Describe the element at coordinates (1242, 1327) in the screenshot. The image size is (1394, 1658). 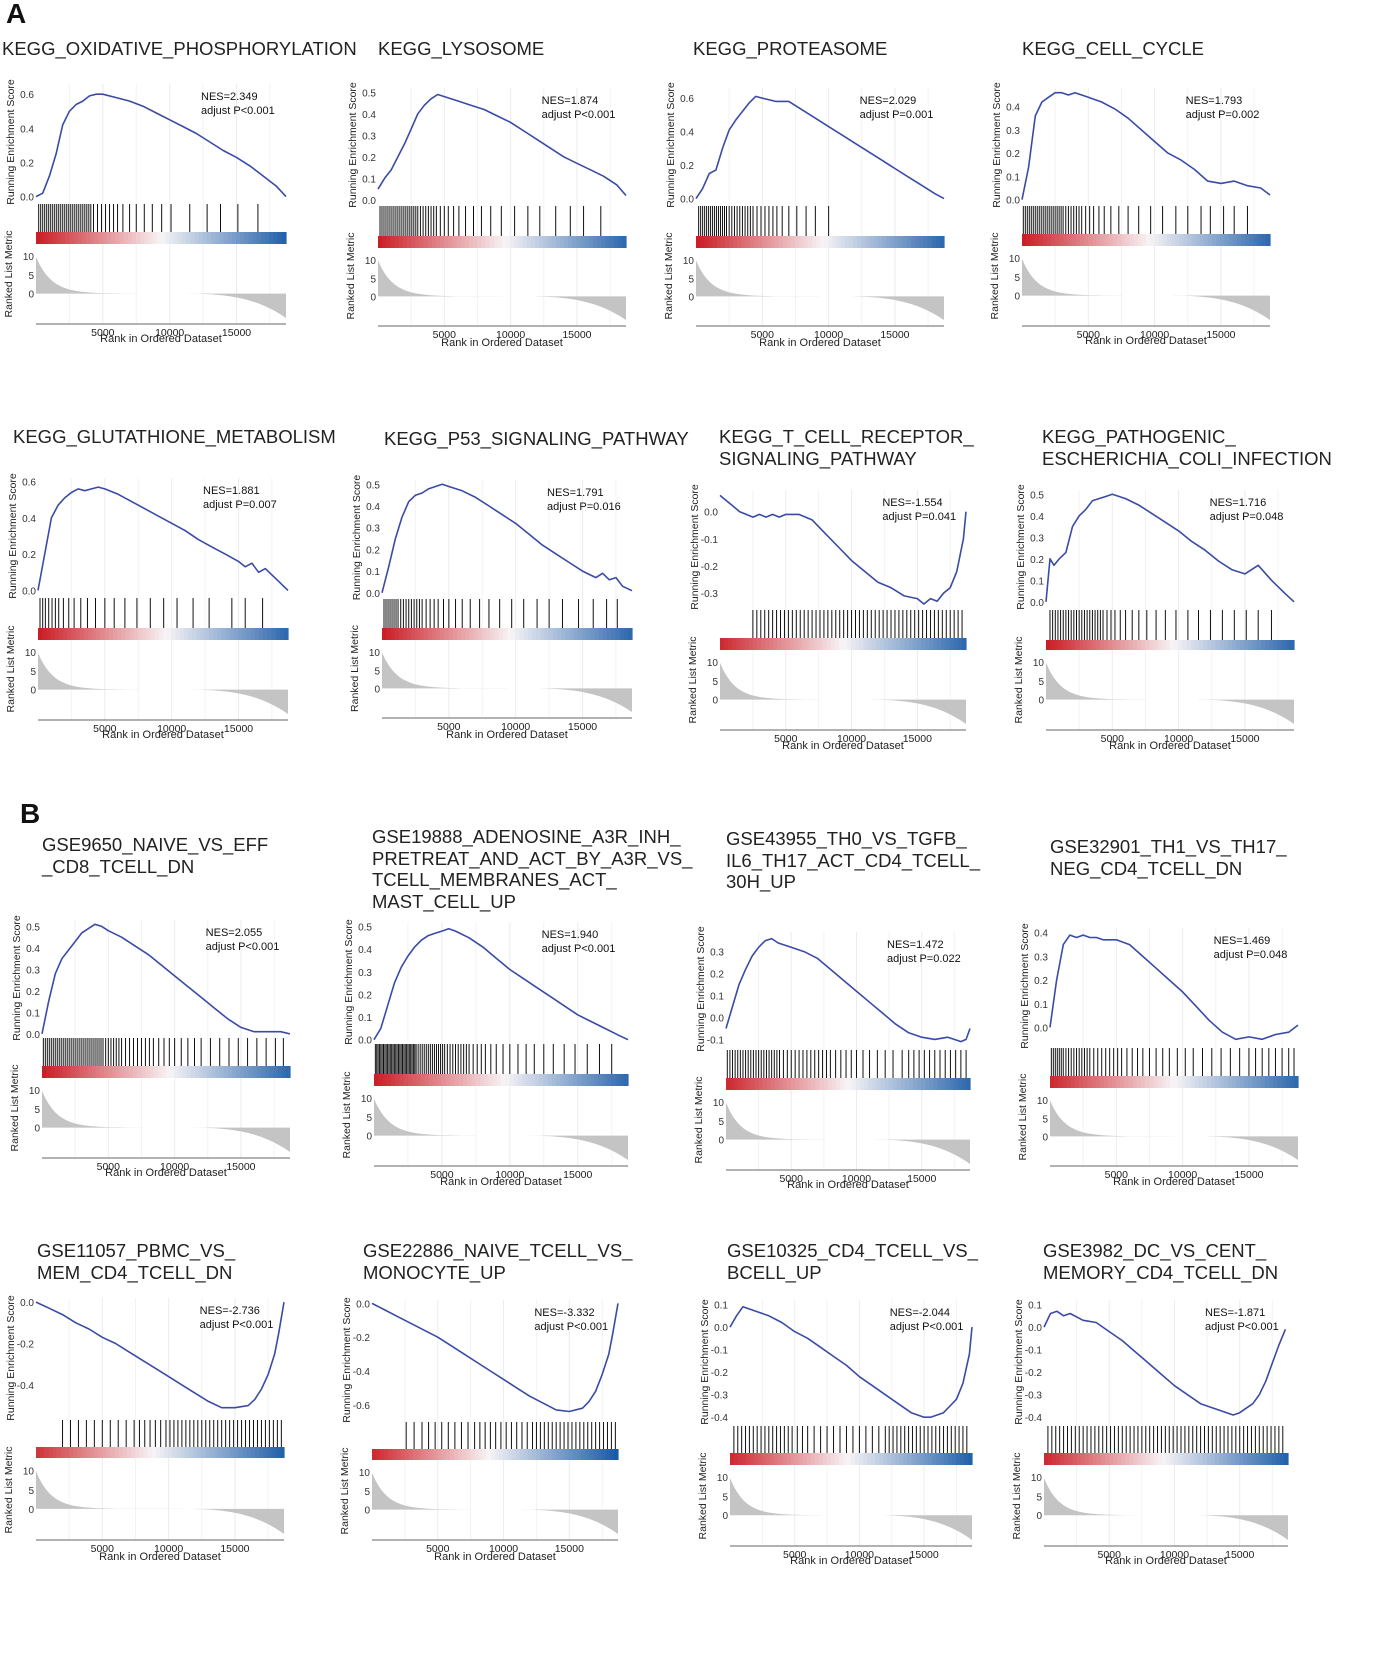
I see `adjusted-p-value: adjust P<0.001` at that location.